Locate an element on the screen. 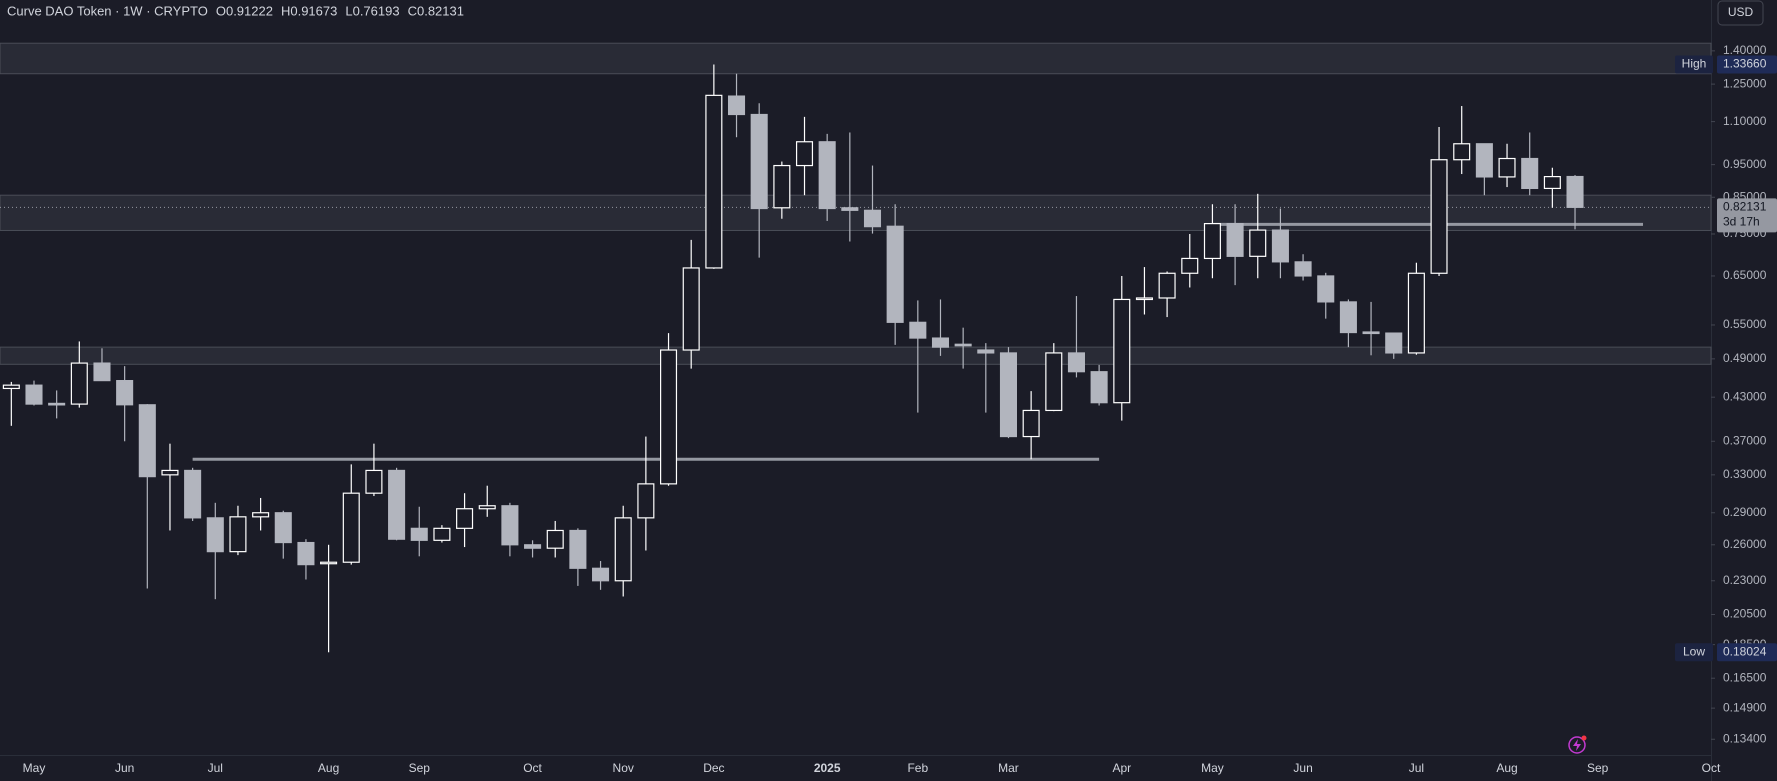  last-price-label: 0.82131 is located at coordinates (1745, 207).